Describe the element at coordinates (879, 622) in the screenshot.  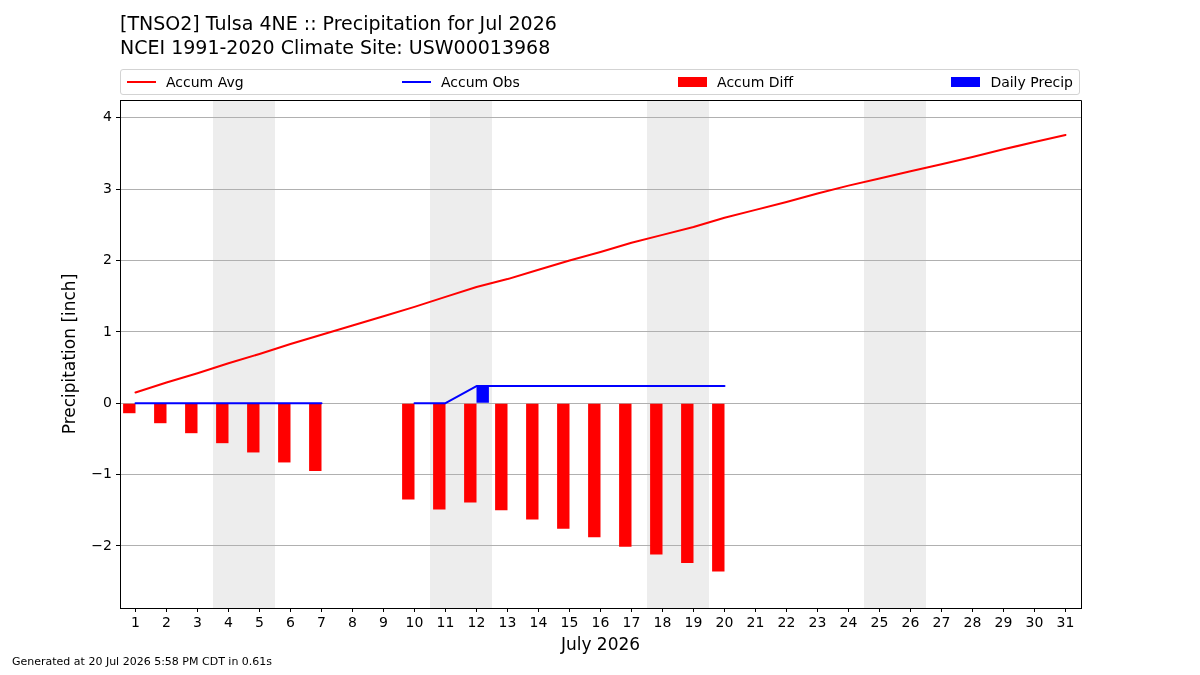
I see `x-tick-label: 25` at that location.